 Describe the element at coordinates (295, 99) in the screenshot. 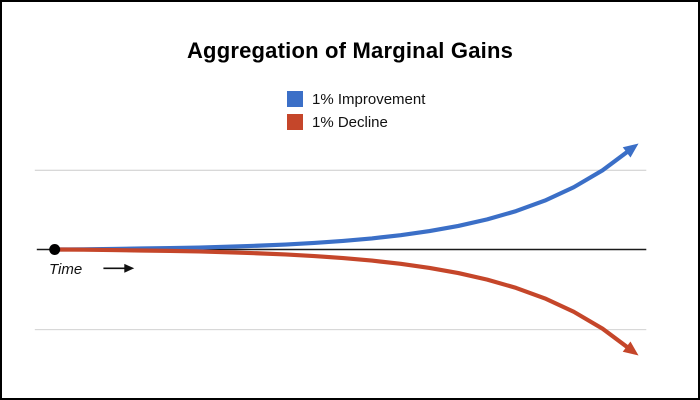

I see `legend-swatch-improvement` at that location.